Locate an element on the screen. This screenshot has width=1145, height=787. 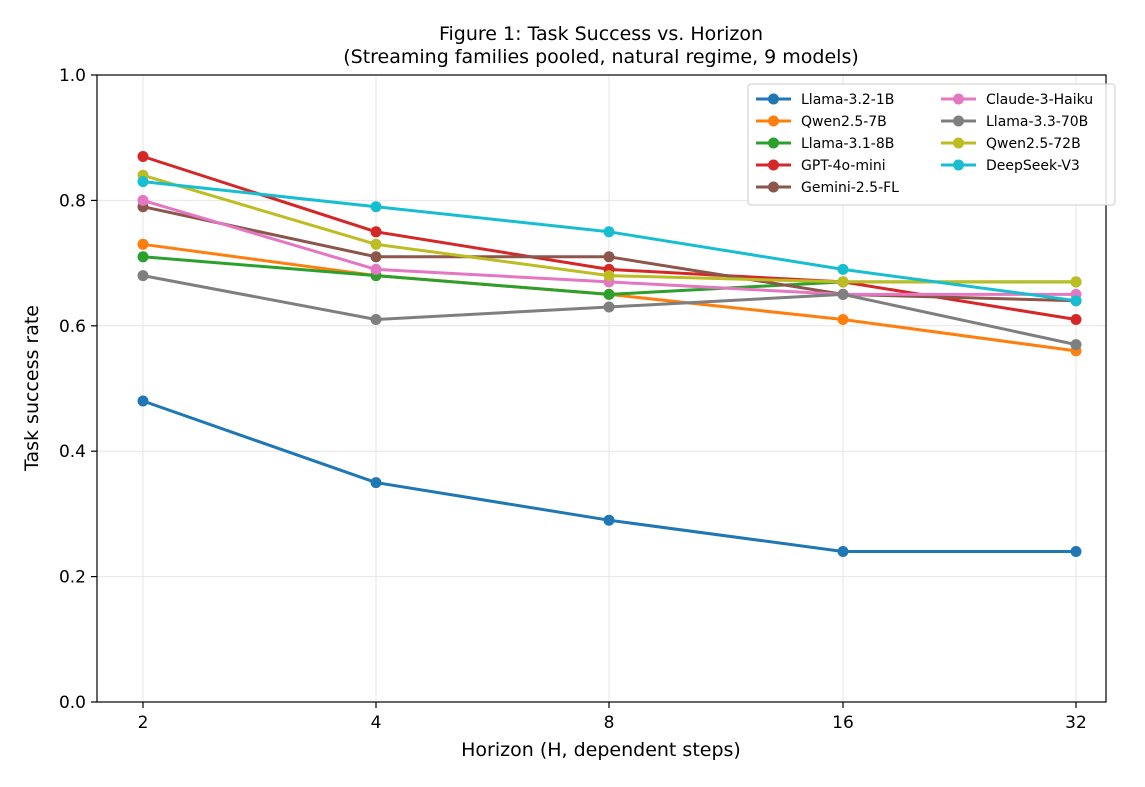
legend-entry: Llama-3.1-8B is located at coordinates (825, 144).